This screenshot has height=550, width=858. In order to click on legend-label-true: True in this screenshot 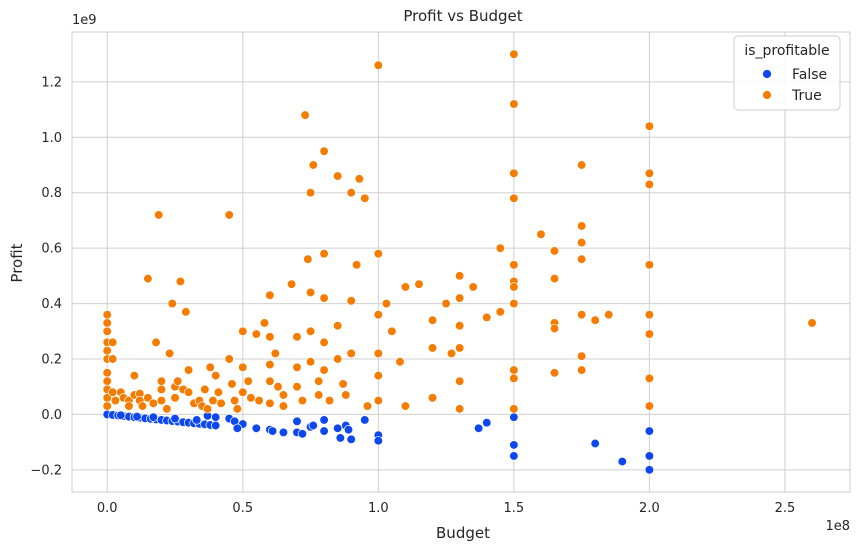, I will do `click(806, 96)`.